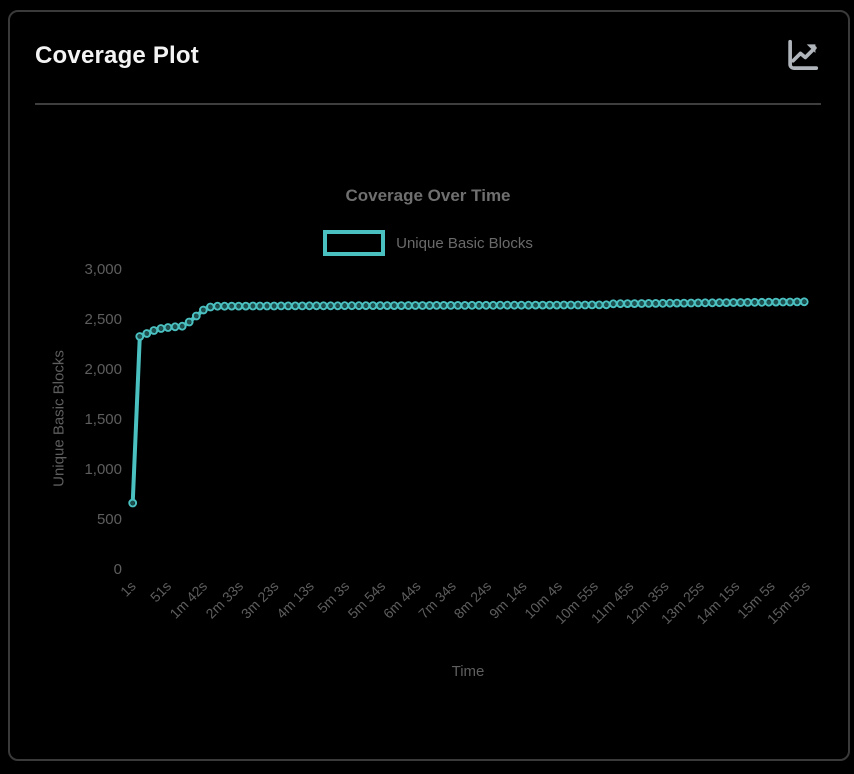 The width and height of the screenshot is (854, 774). I want to click on x-axis-title: Time, so click(468, 671).